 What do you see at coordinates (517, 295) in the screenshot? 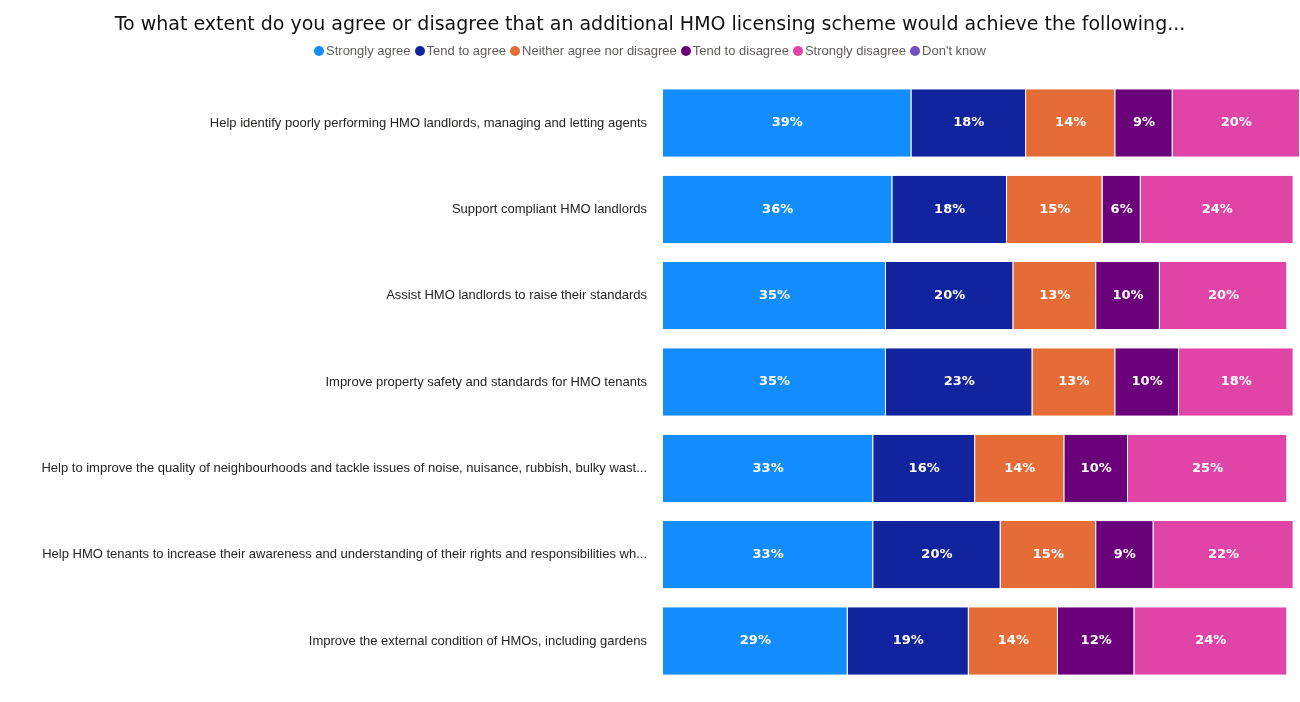
I see `y-tick-label: Assist HMO landlords to raise their standards` at bounding box center [517, 295].